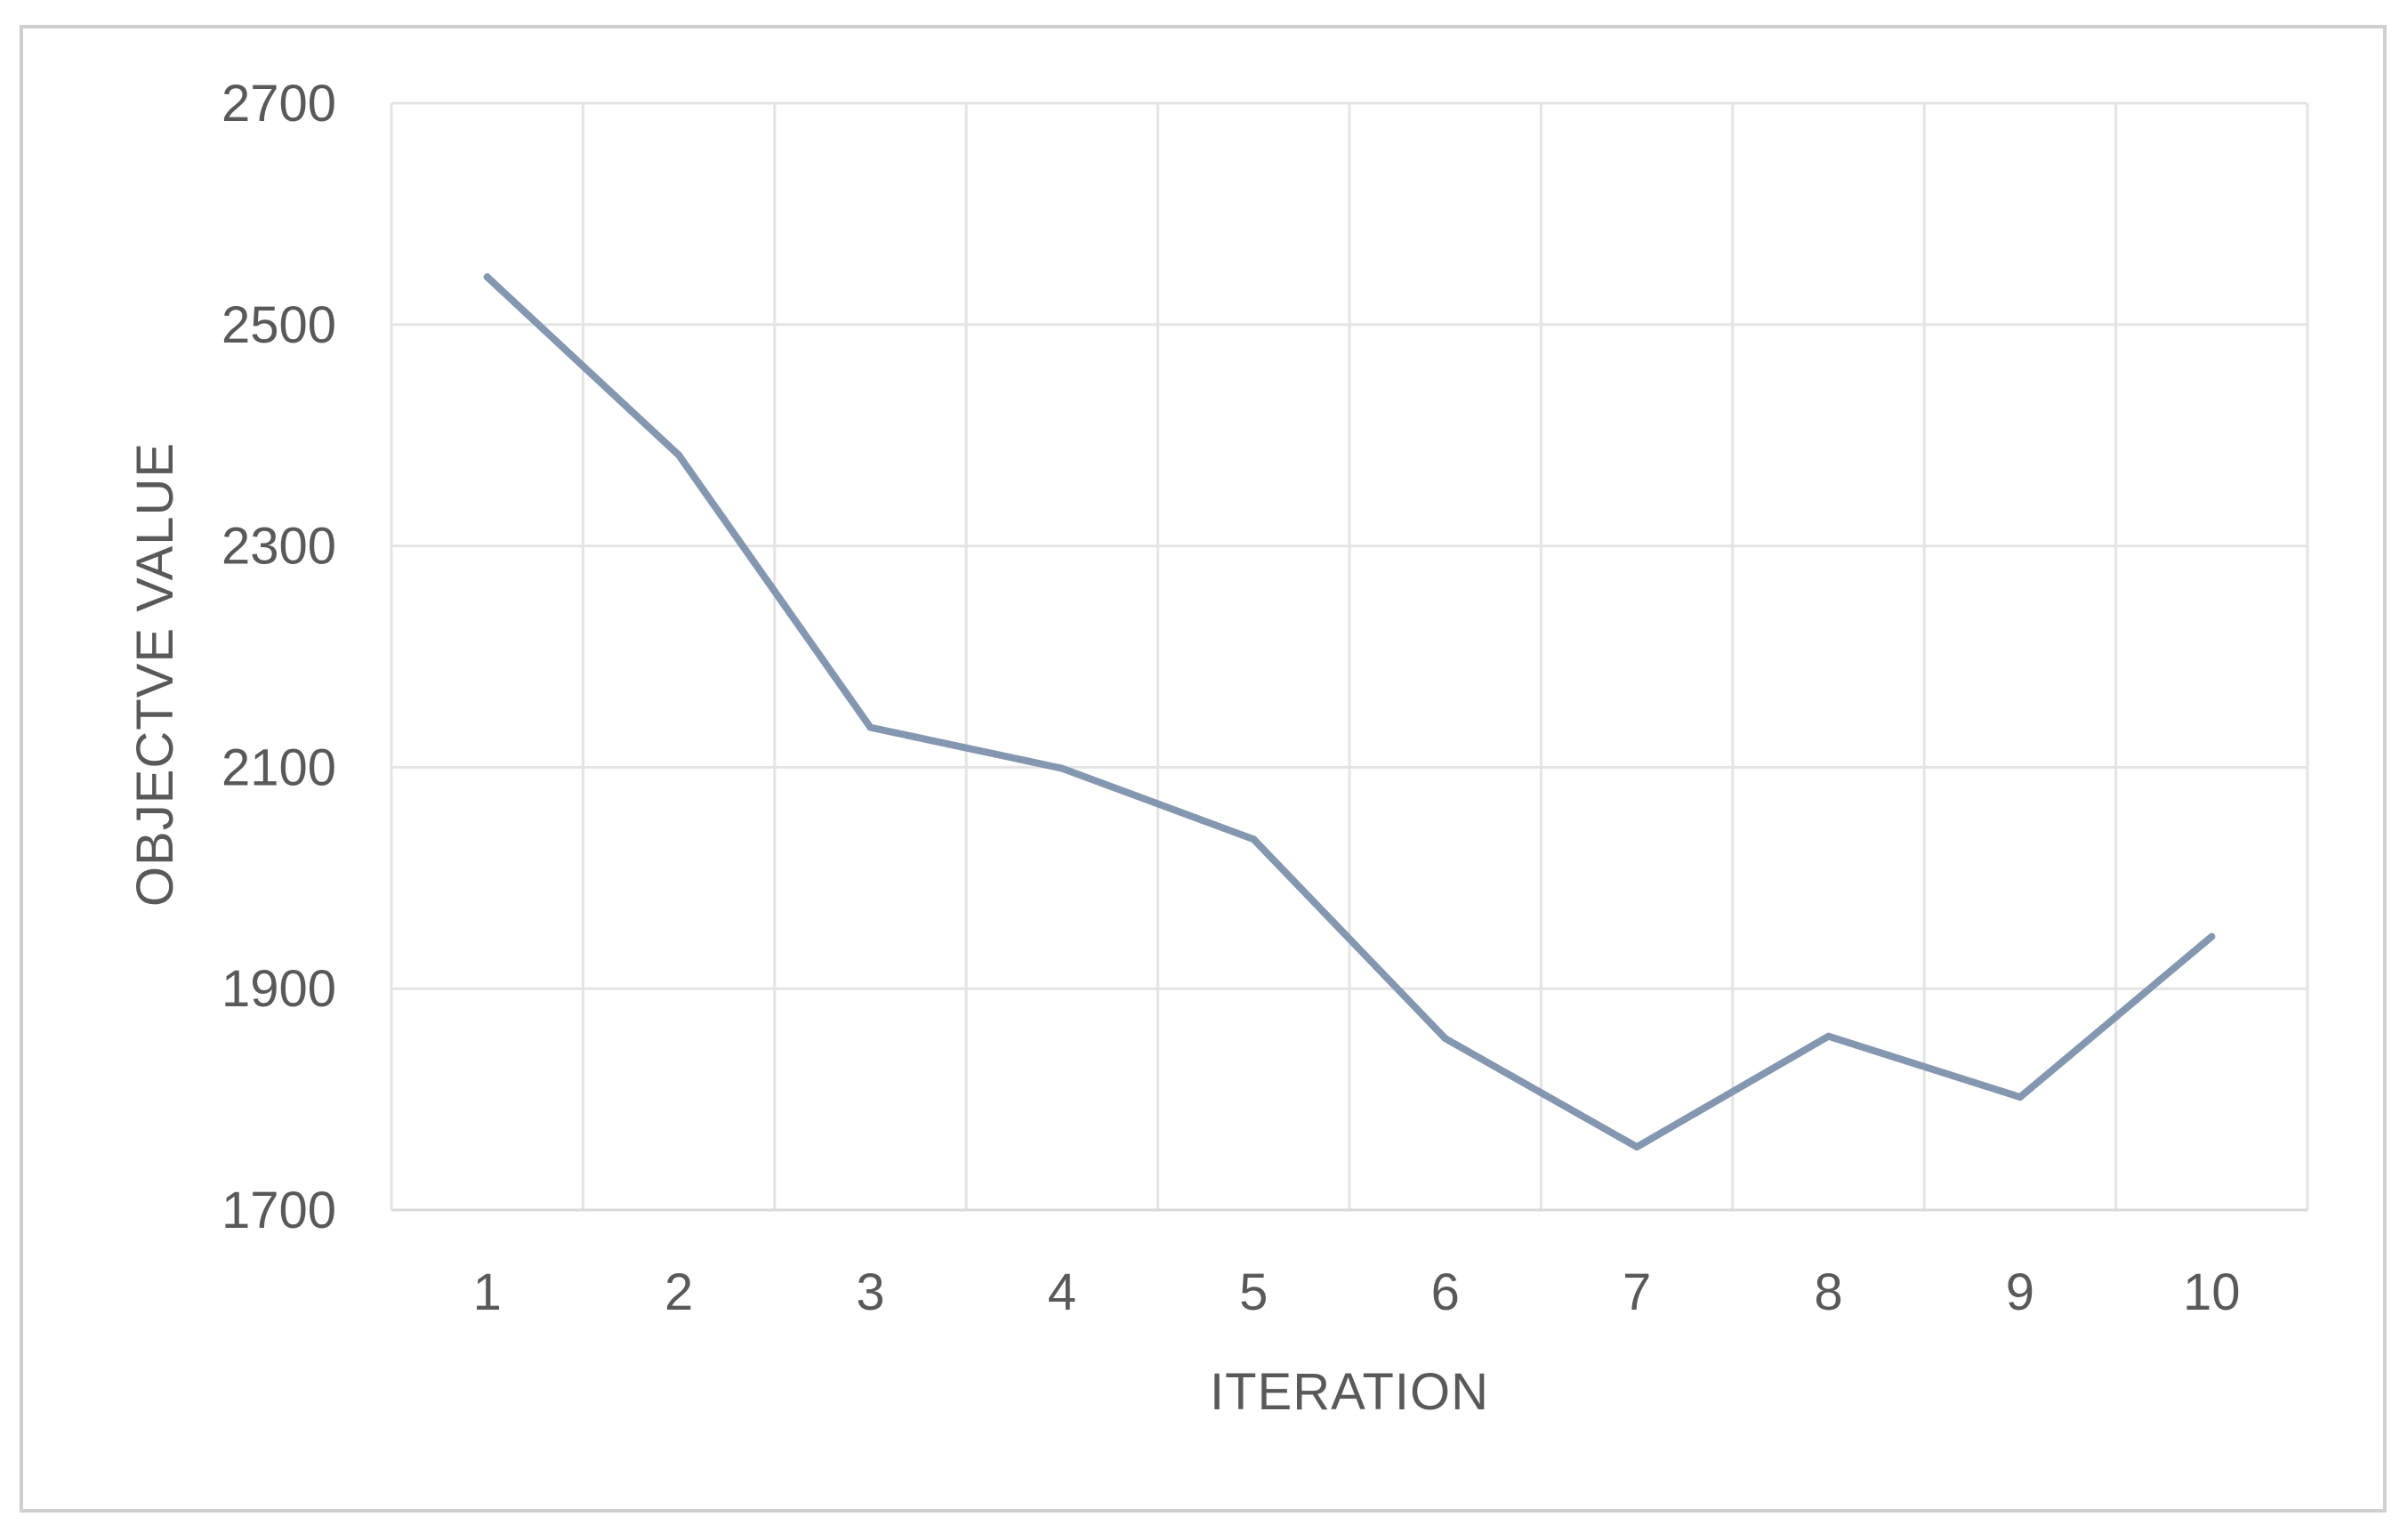 The image size is (2408, 1533). What do you see at coordinates (278, 1210) in the screenshot?
I see `y-tick-label: 1700` at bounding box center [278, 1210].